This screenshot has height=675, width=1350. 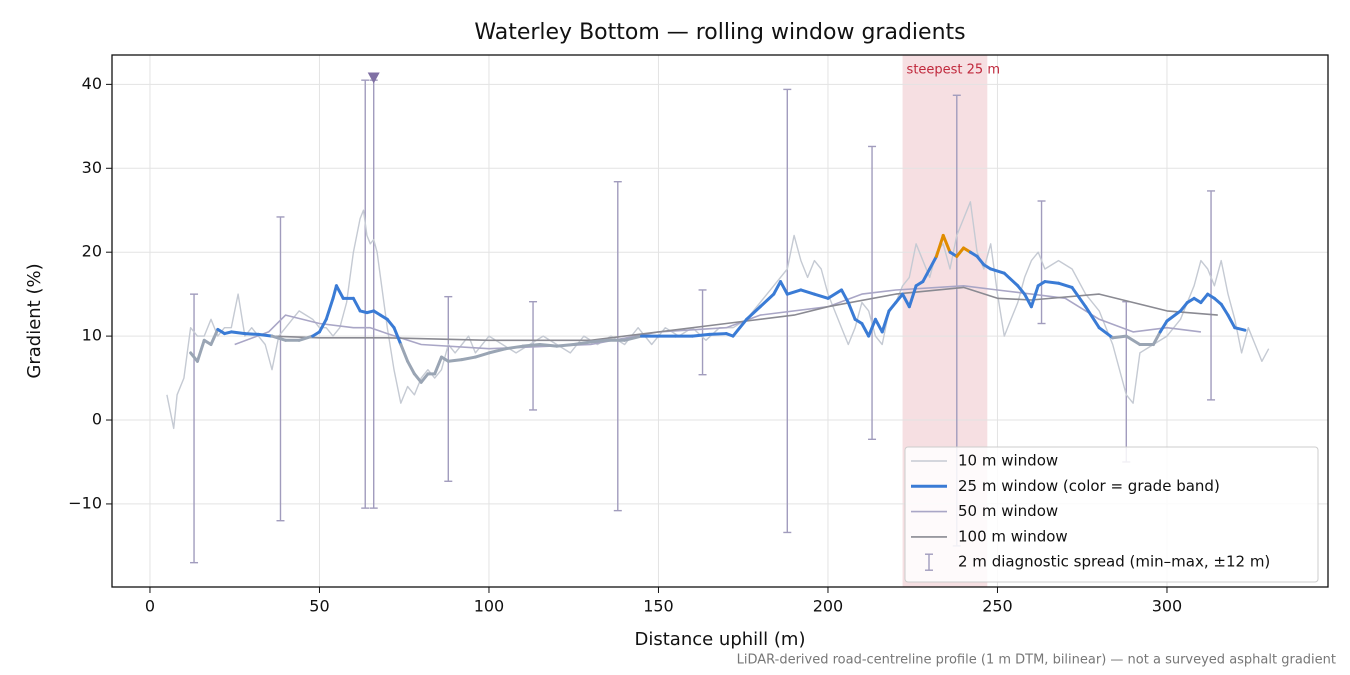 What do you see at coordinates (828, 606) in the screenshot?
I see `x-tick-label: 200` at bounding box center [828, 606].